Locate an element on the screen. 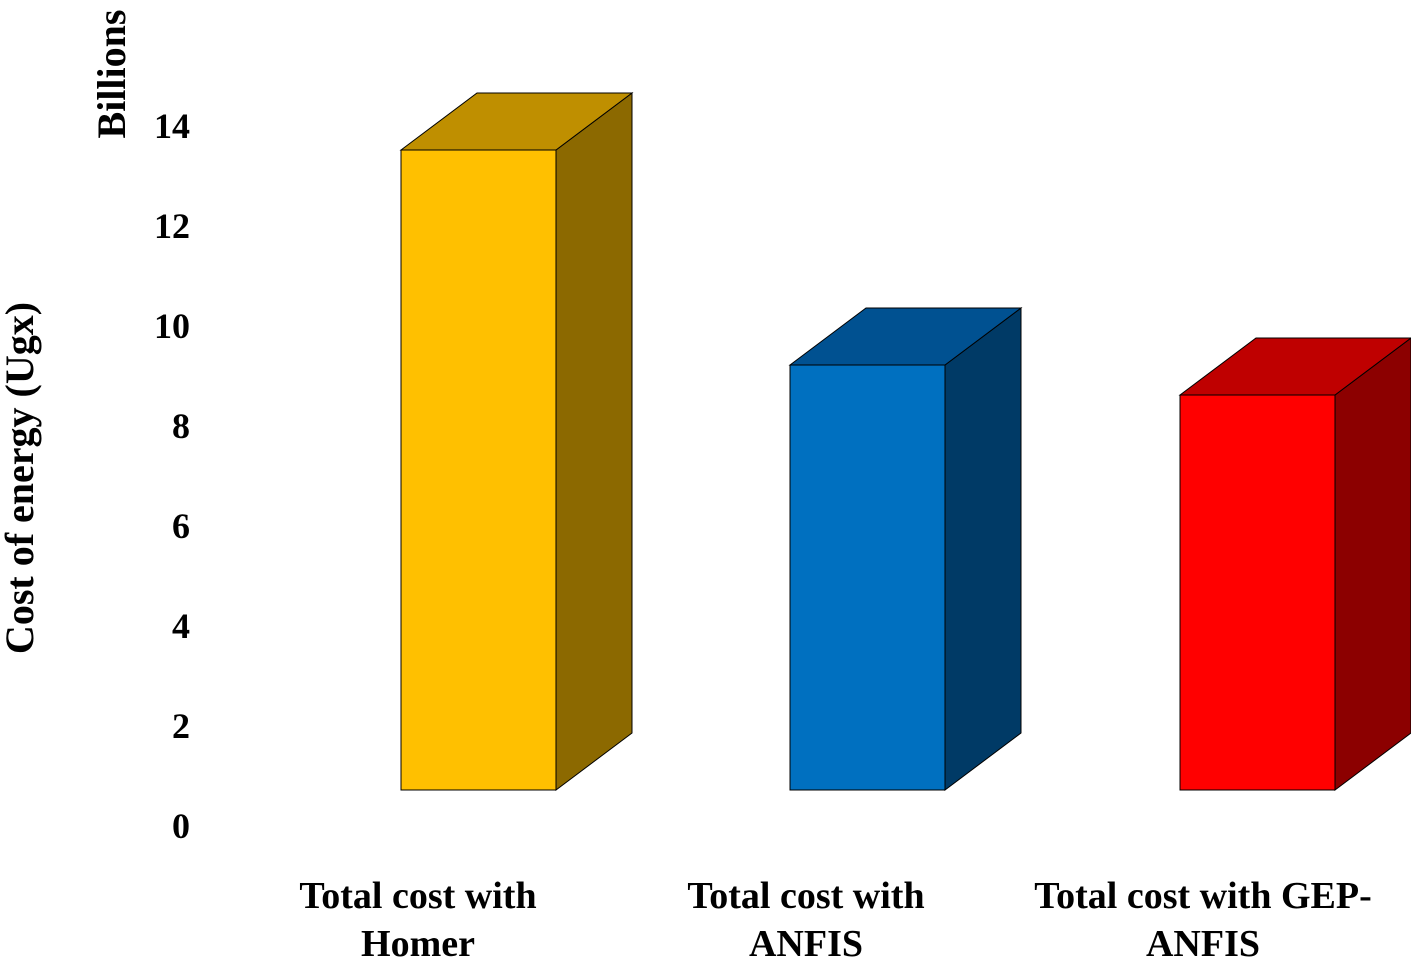 The width and height of the screenshot is (1411, 958). y-tick-label: 14 is located at coordinates (172, 126).